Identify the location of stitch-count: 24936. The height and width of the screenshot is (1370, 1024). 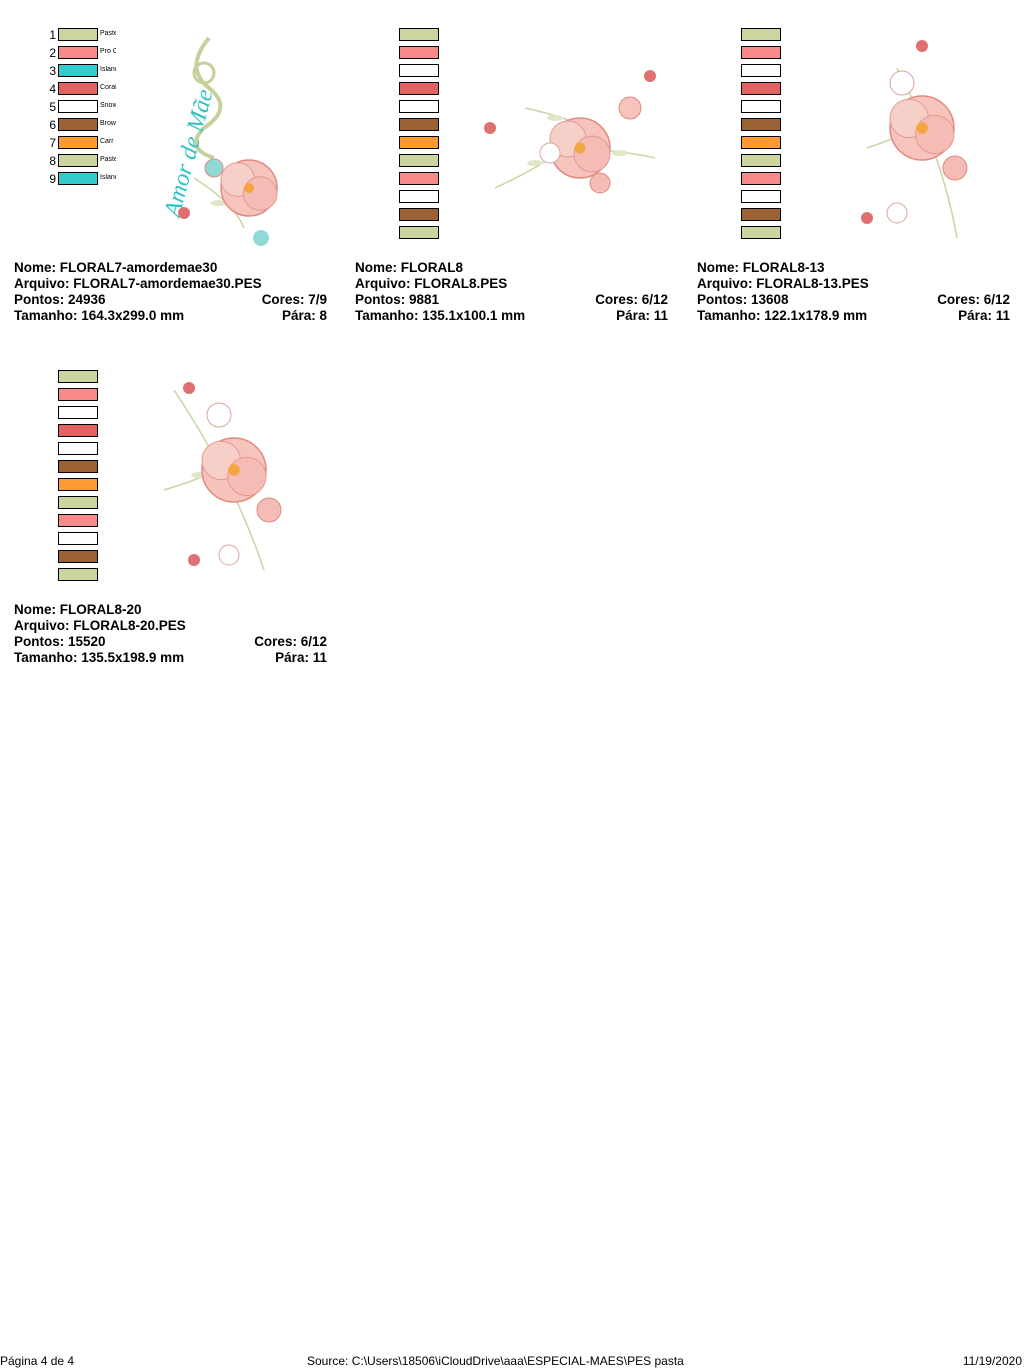
(87, 299).